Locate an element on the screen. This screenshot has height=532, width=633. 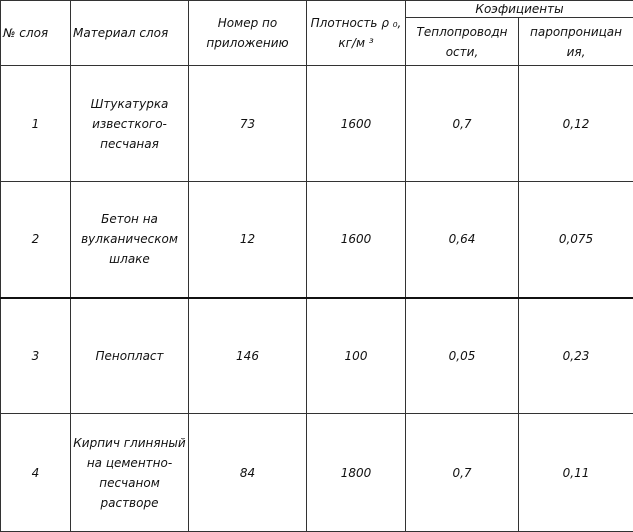
cell-vapor-permeability: 0,11 is located at coordinates (576, 473).